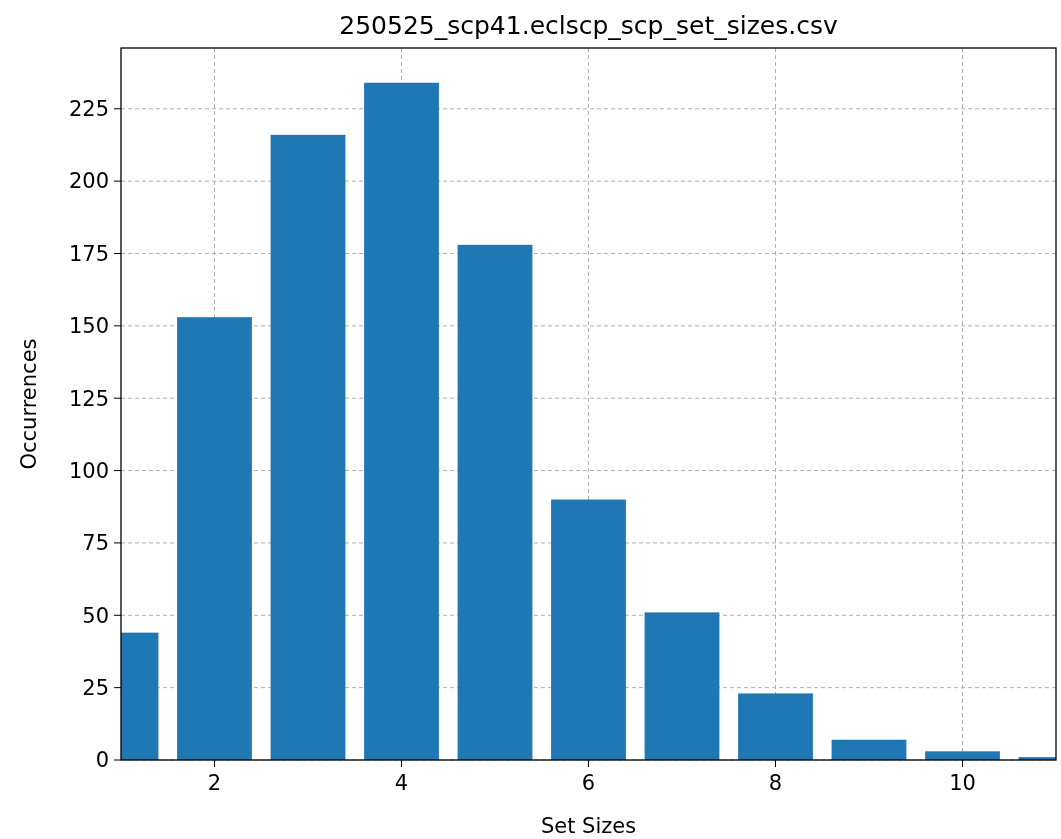 Image resolution: width=1061 pixels, height=839 pixels. I want to click on y-tick-label: 150, so click(88, 326).